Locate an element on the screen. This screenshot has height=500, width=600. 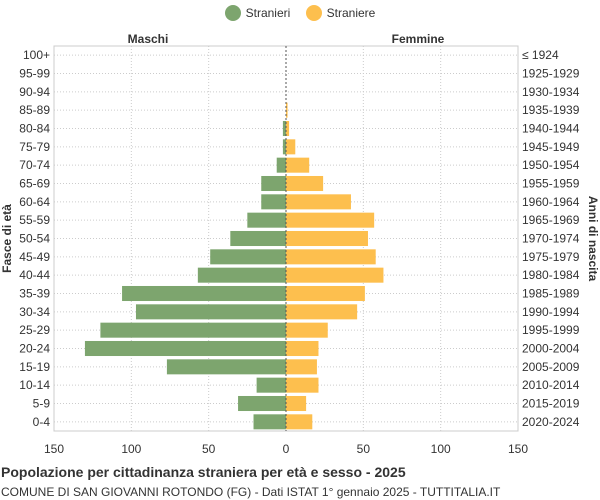
birth-year-label: 1950-1954 is located at coordinates (551, 165).